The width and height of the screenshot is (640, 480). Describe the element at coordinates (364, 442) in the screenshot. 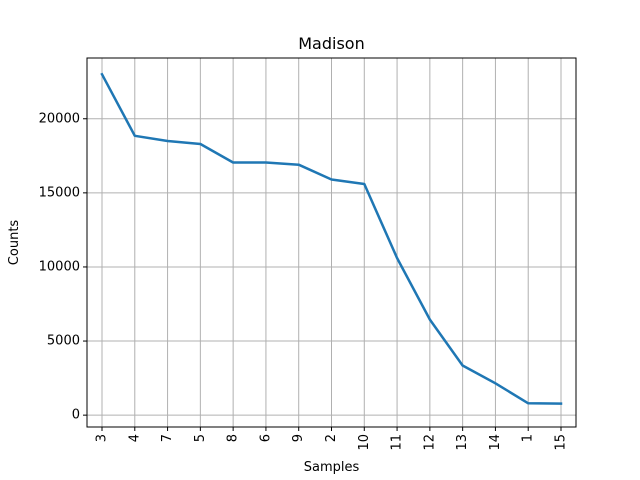

I see `x-tick-label: 10` at that location.